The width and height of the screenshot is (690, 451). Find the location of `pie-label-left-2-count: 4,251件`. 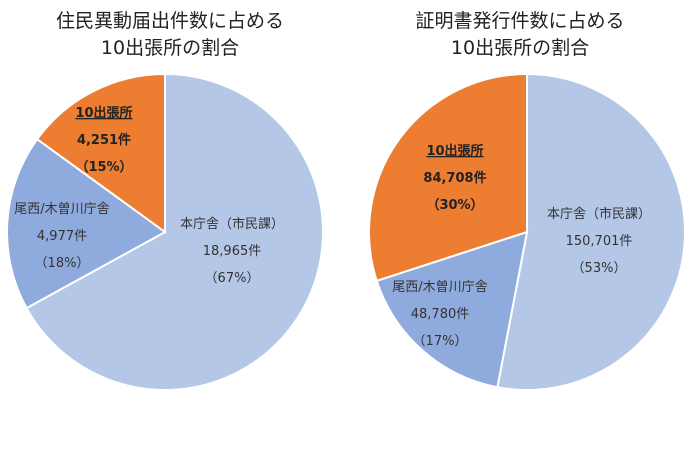

pie-label-left-2-count: 4,251件 is located at coordinates (104, 140).